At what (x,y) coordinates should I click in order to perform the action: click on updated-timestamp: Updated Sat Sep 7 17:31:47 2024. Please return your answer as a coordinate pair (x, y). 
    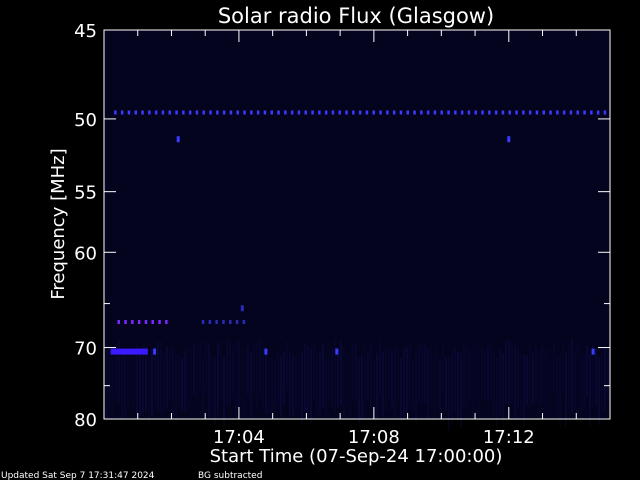
    Looking at the image, I should click on (78, 475).